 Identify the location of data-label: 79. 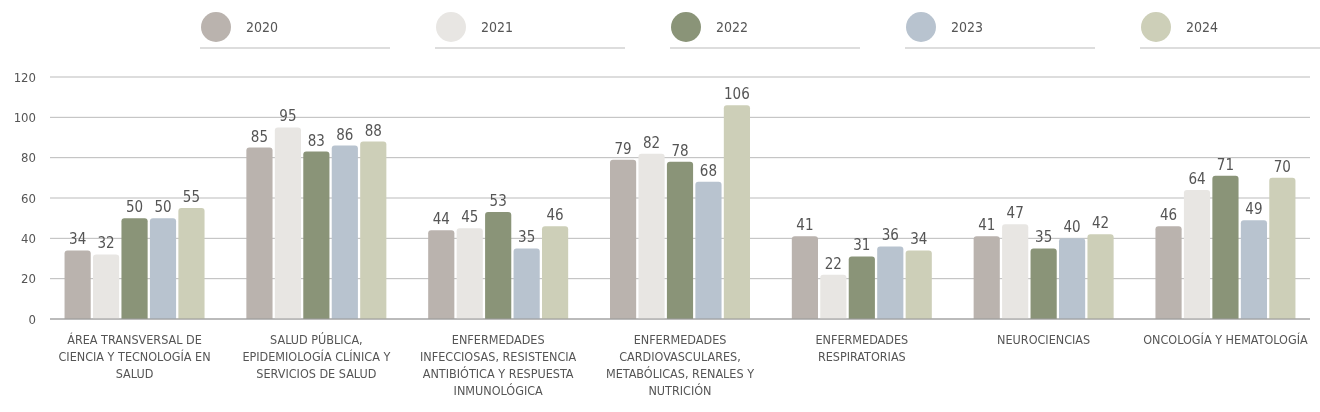
(623, 148).